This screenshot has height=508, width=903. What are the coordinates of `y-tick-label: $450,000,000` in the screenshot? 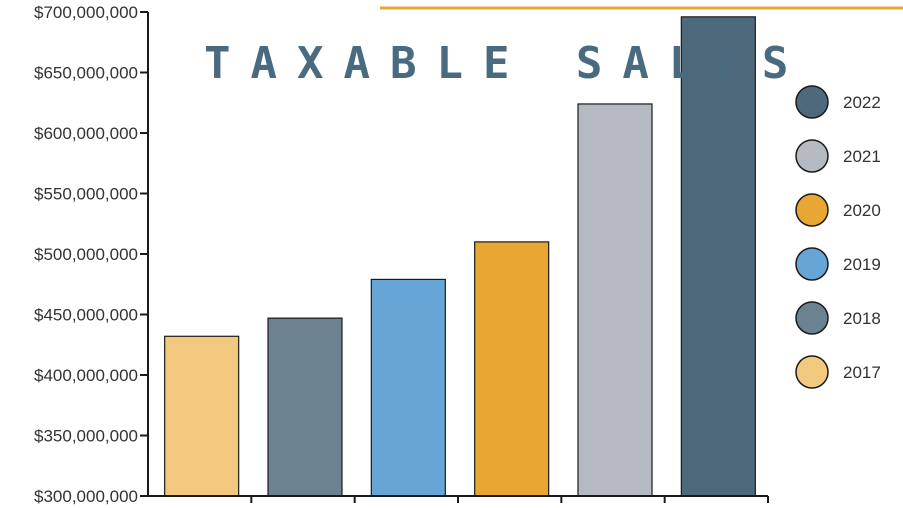 It's located at (86, 315).